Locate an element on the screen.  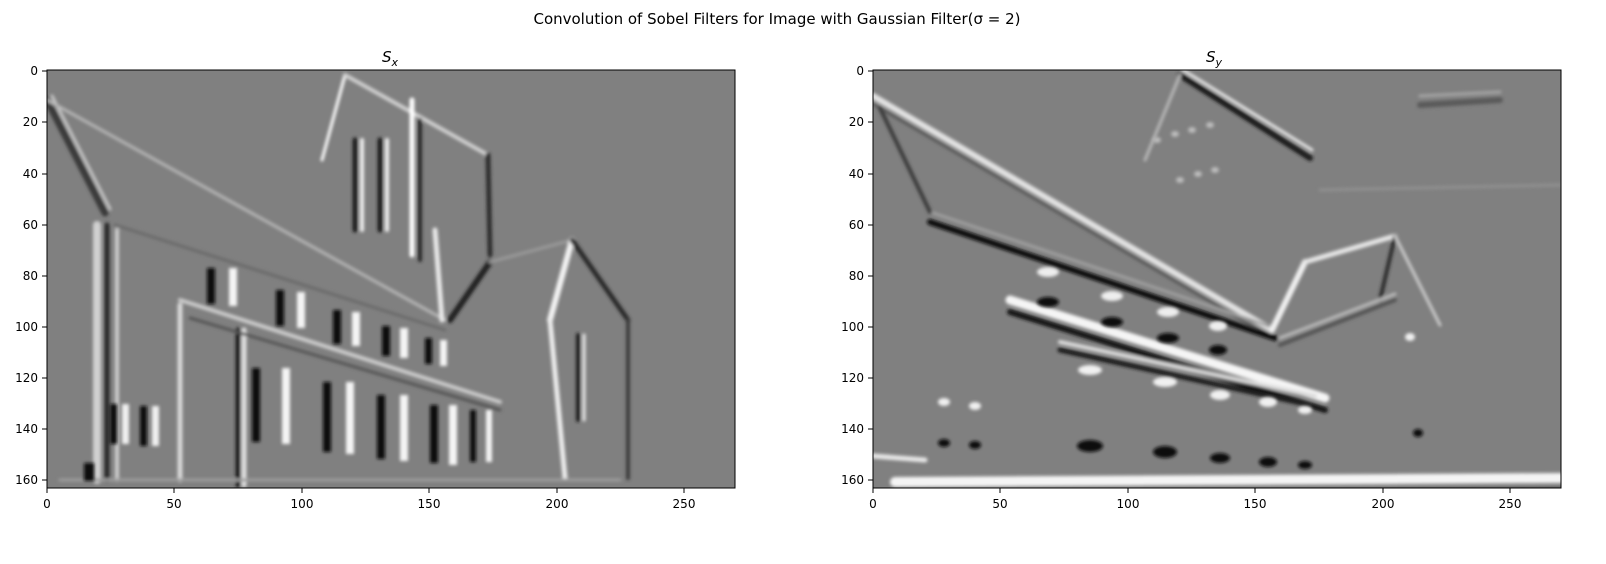
sx-ytick-label: 160 is located at coordinates (26, 480).